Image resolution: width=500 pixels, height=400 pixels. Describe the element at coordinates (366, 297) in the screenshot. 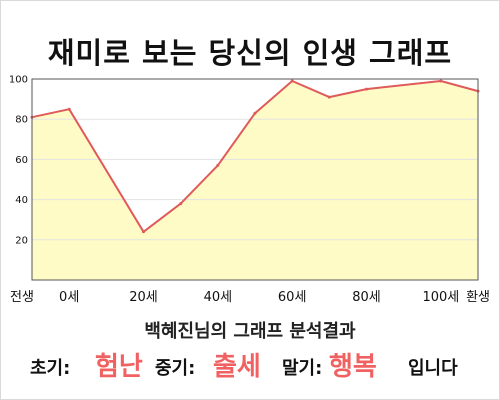

I see `x-tick-label: 80세` at that location.